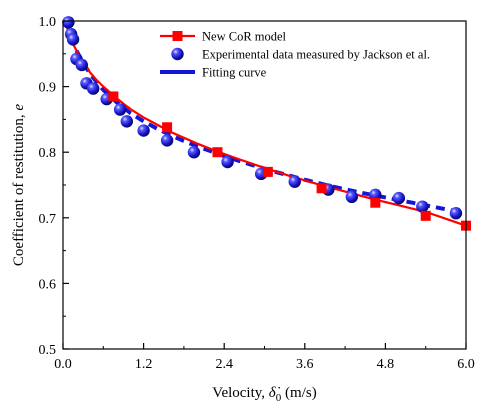 The height and width of the screenshot is (411, 491). I want to click on y-tick-label: 0.6, so click(48, 284).